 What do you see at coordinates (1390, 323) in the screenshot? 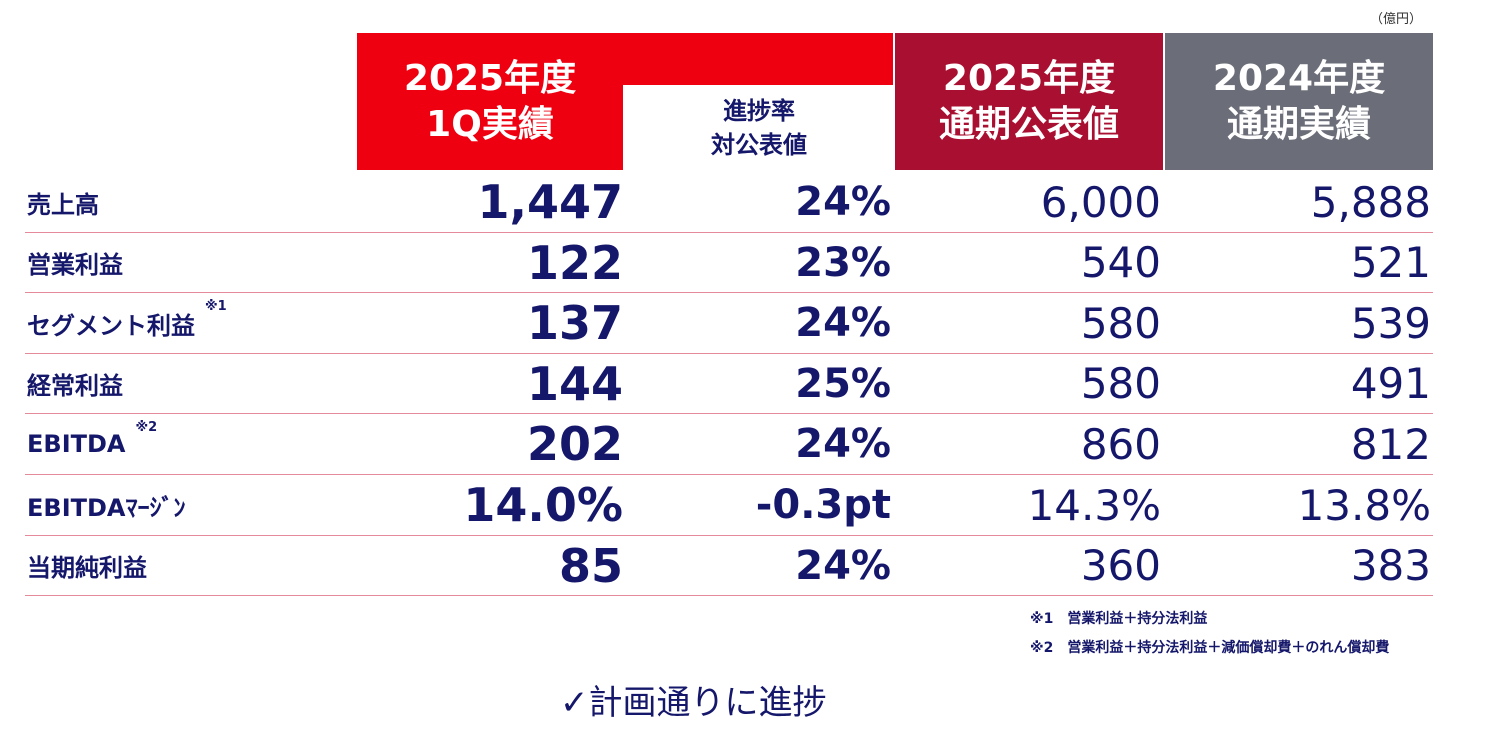
I see `cell: 539` at bounding box center [1390, 323].